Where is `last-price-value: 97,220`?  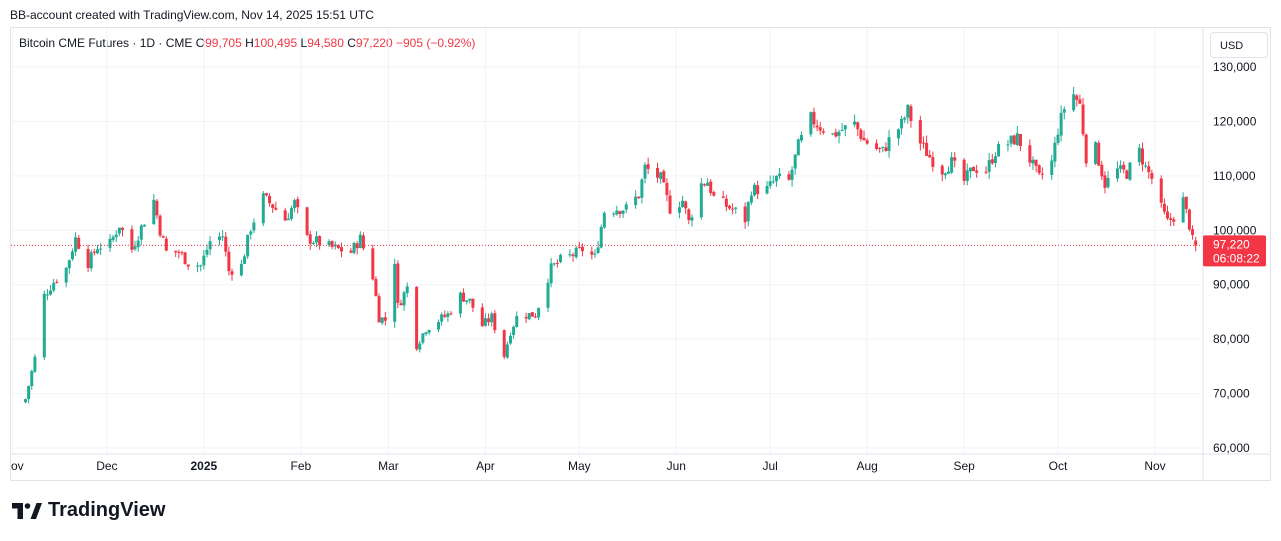
last-price-value: 97,220 is located at coordinates (1231, 244).